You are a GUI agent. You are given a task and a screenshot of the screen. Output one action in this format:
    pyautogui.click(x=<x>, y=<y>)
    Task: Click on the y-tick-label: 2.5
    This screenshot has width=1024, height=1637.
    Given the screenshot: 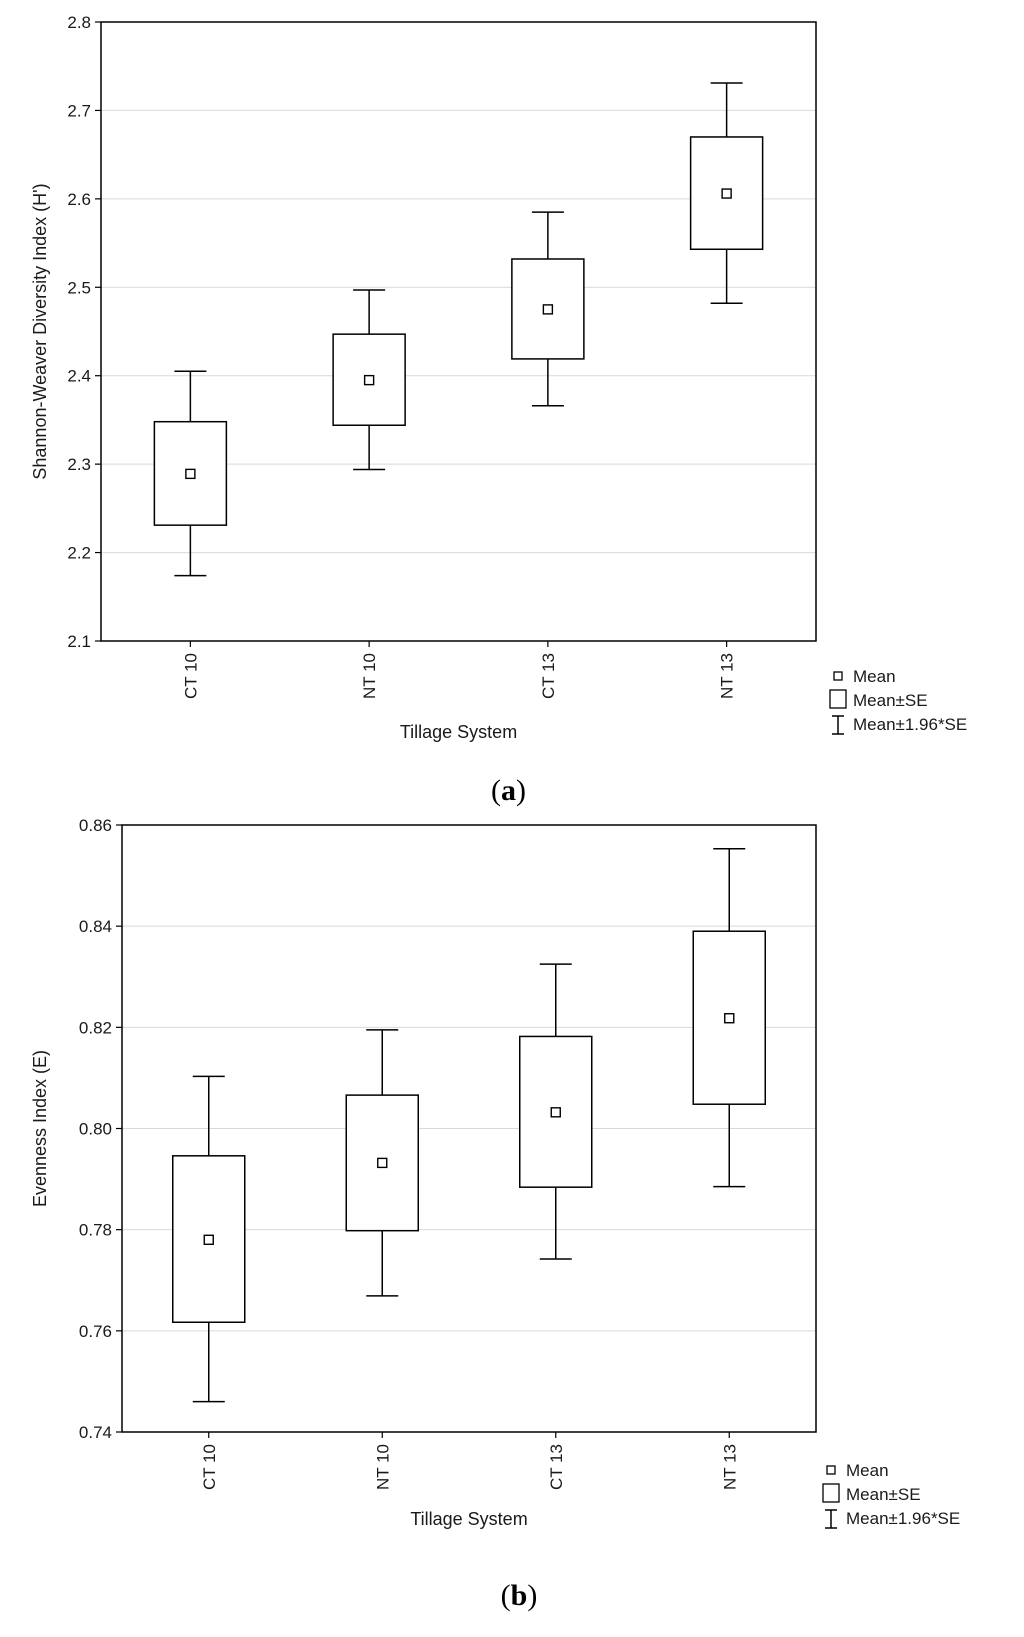 What is the action you would take?
    pyautogui.click(x=79, y=287)
    